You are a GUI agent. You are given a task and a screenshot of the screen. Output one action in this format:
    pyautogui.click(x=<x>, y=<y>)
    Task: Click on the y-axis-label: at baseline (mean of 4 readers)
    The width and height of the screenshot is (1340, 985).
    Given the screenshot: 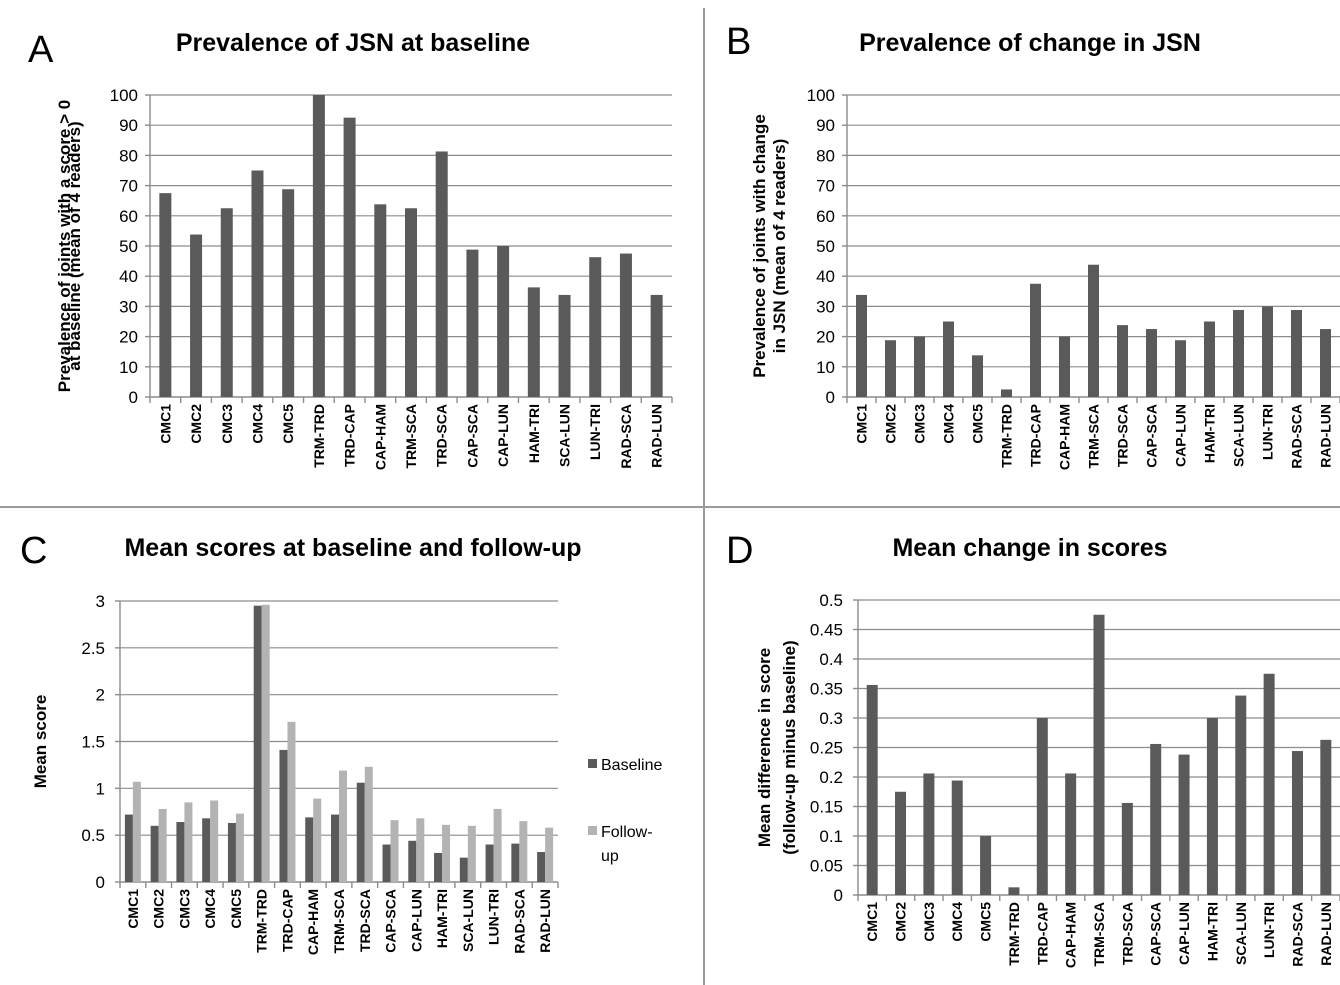 What is the action you would take?
    pyautogui.click(x=74, y=245)
    